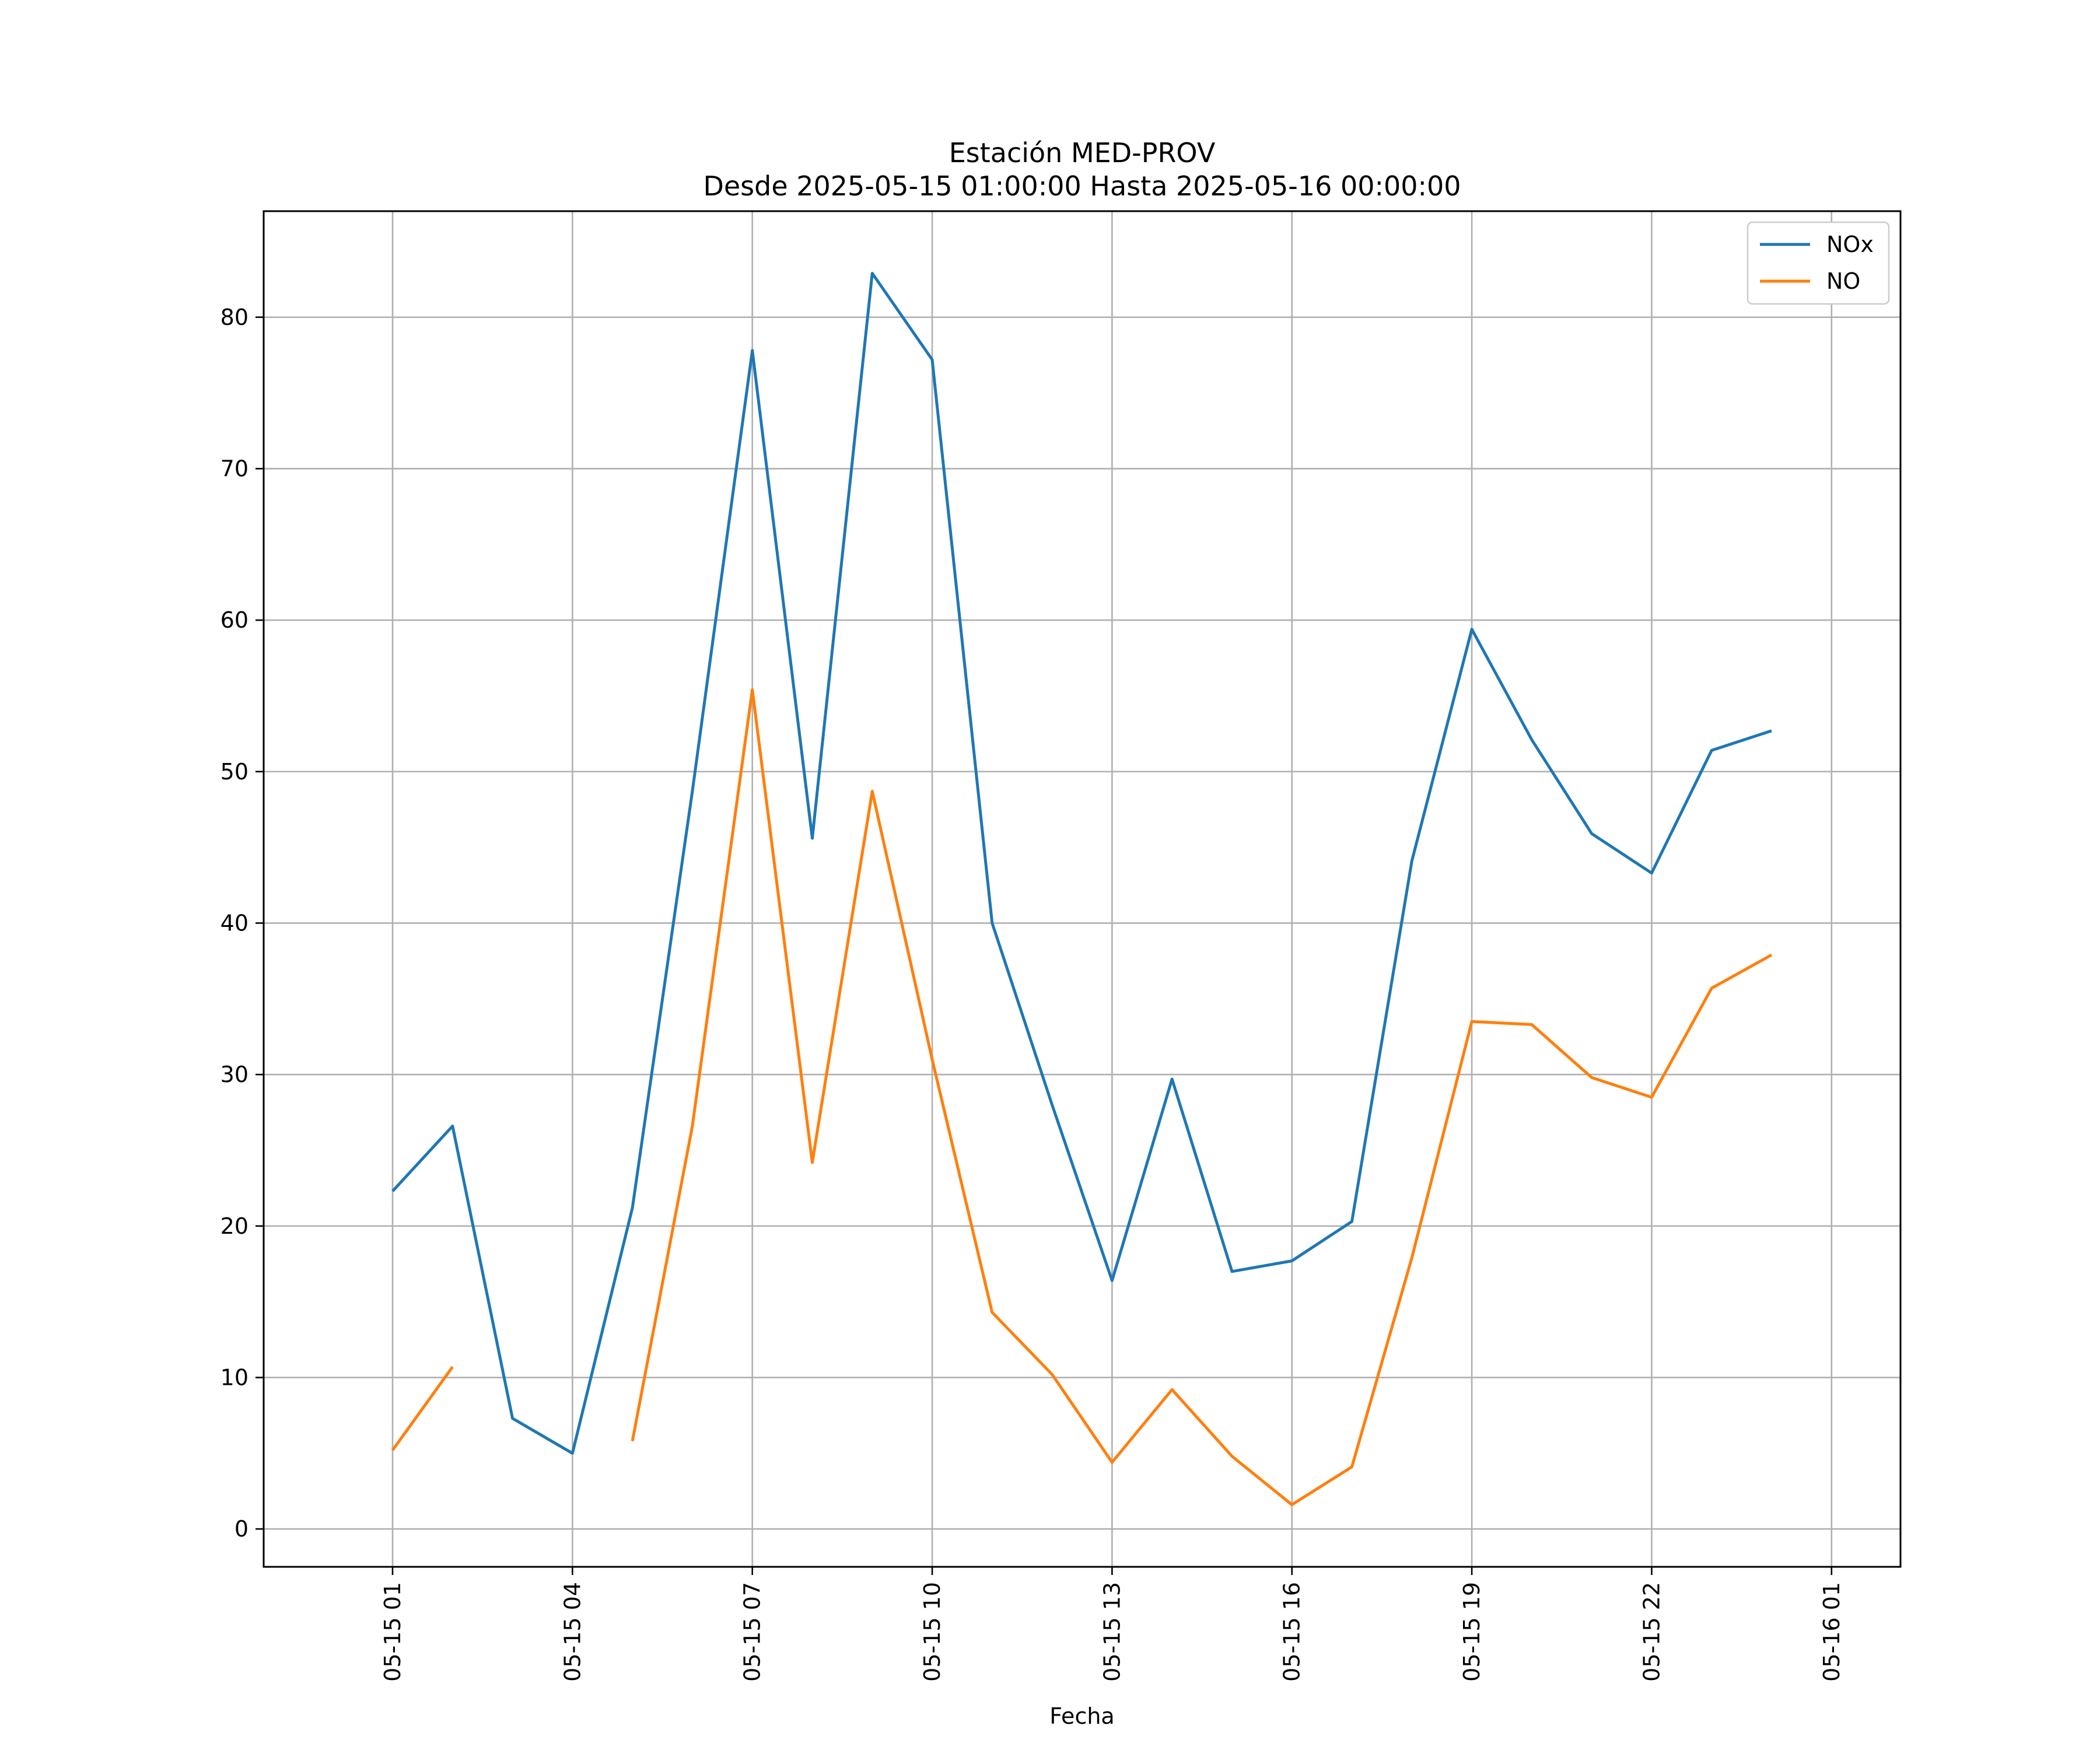 The height and width of the screenshot is (1750, 2100). Describe the element at coordinates (235, 923) in the screenshot. I see `y-tick-label-4: 40` at that location.